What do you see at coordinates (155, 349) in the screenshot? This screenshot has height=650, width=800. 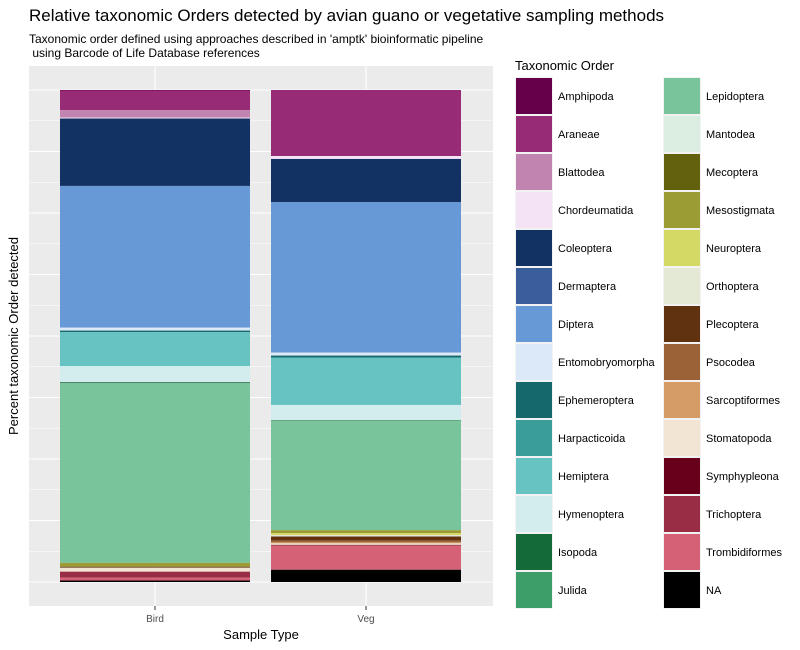 I see `bar-segment-bird-hemiptera` at bounding box center [155, 349].